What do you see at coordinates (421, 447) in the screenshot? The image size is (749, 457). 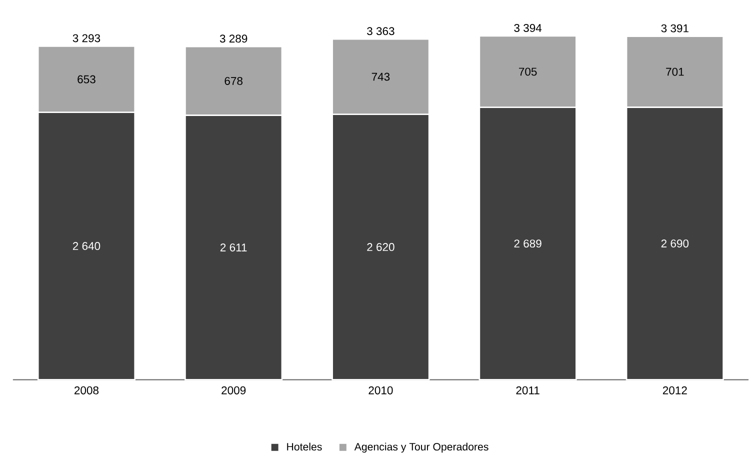 I see `legend-label: Agencias y Tour Operadores` at bounding box center [421, 447].